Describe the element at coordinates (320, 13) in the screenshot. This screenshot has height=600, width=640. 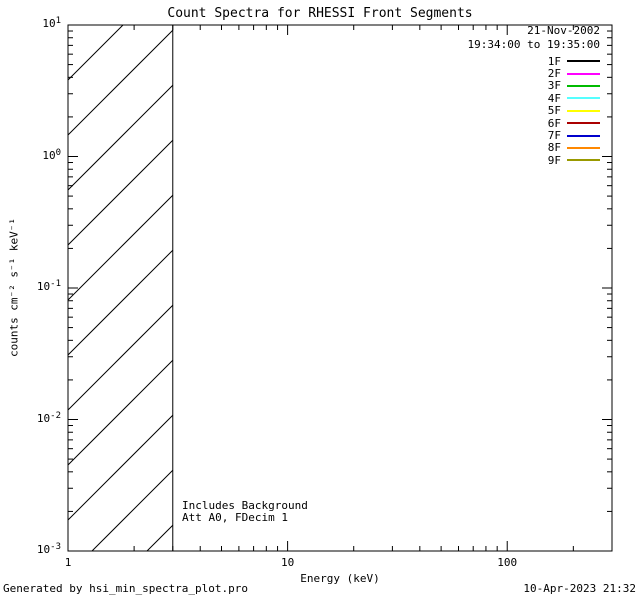
I see `chart-title: Count Spectra for RHESSI Front Segments` at that location.